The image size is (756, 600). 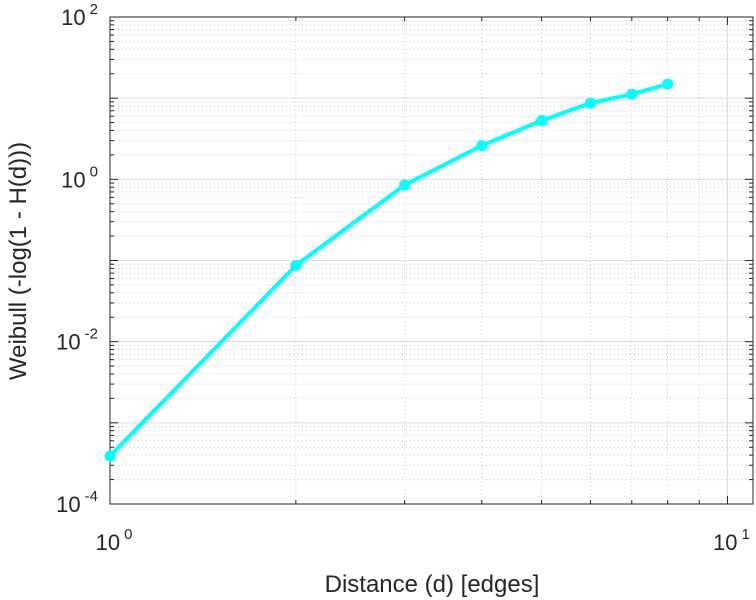 I want to click on y-tick-label: 10 -4, so click(x=77, y=502).